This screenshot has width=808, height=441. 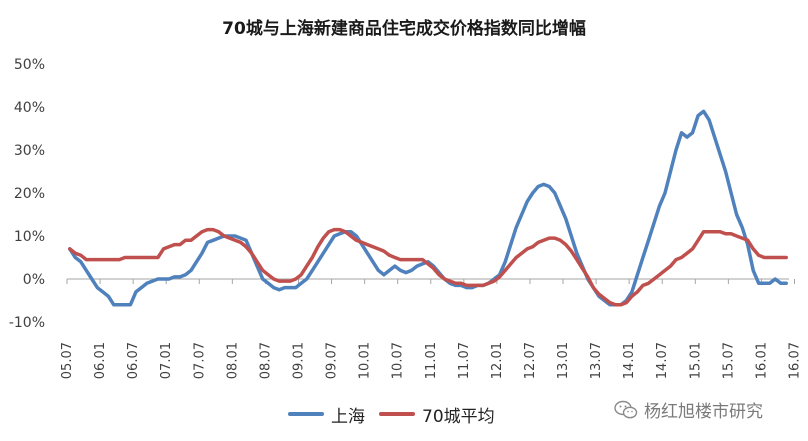 What do you see at coordinates (166, 360) in the screenshot?
I see `x-tick-label: 07.01` at bounding box center [166, 360].